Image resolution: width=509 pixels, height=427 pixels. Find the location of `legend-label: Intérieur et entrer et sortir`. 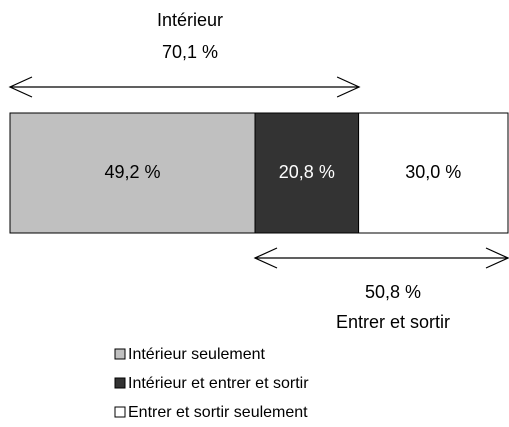

legend-label: Intérieur et entrer et sortir is located at coordinates (218, 383).